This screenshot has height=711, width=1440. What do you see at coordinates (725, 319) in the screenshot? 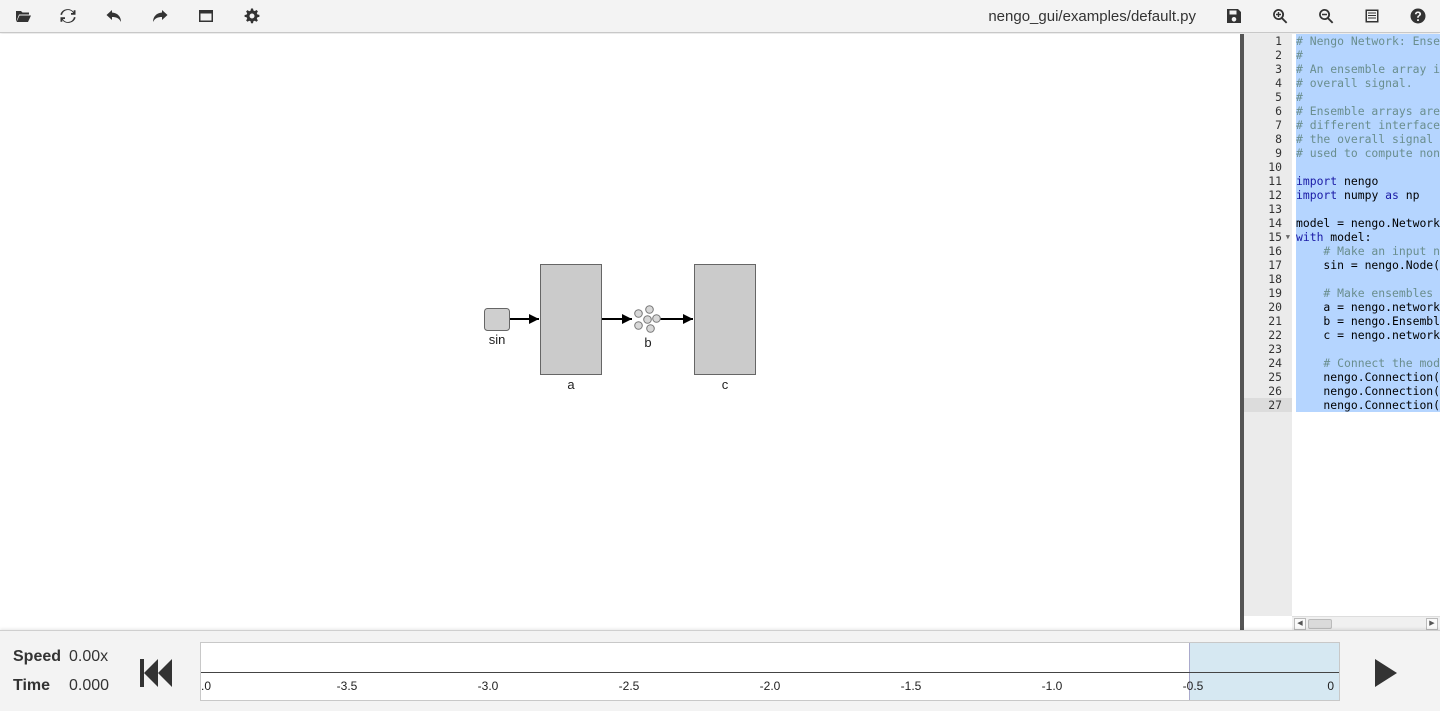
I see `ensemble-array-c` at bounding box center [725, 319].